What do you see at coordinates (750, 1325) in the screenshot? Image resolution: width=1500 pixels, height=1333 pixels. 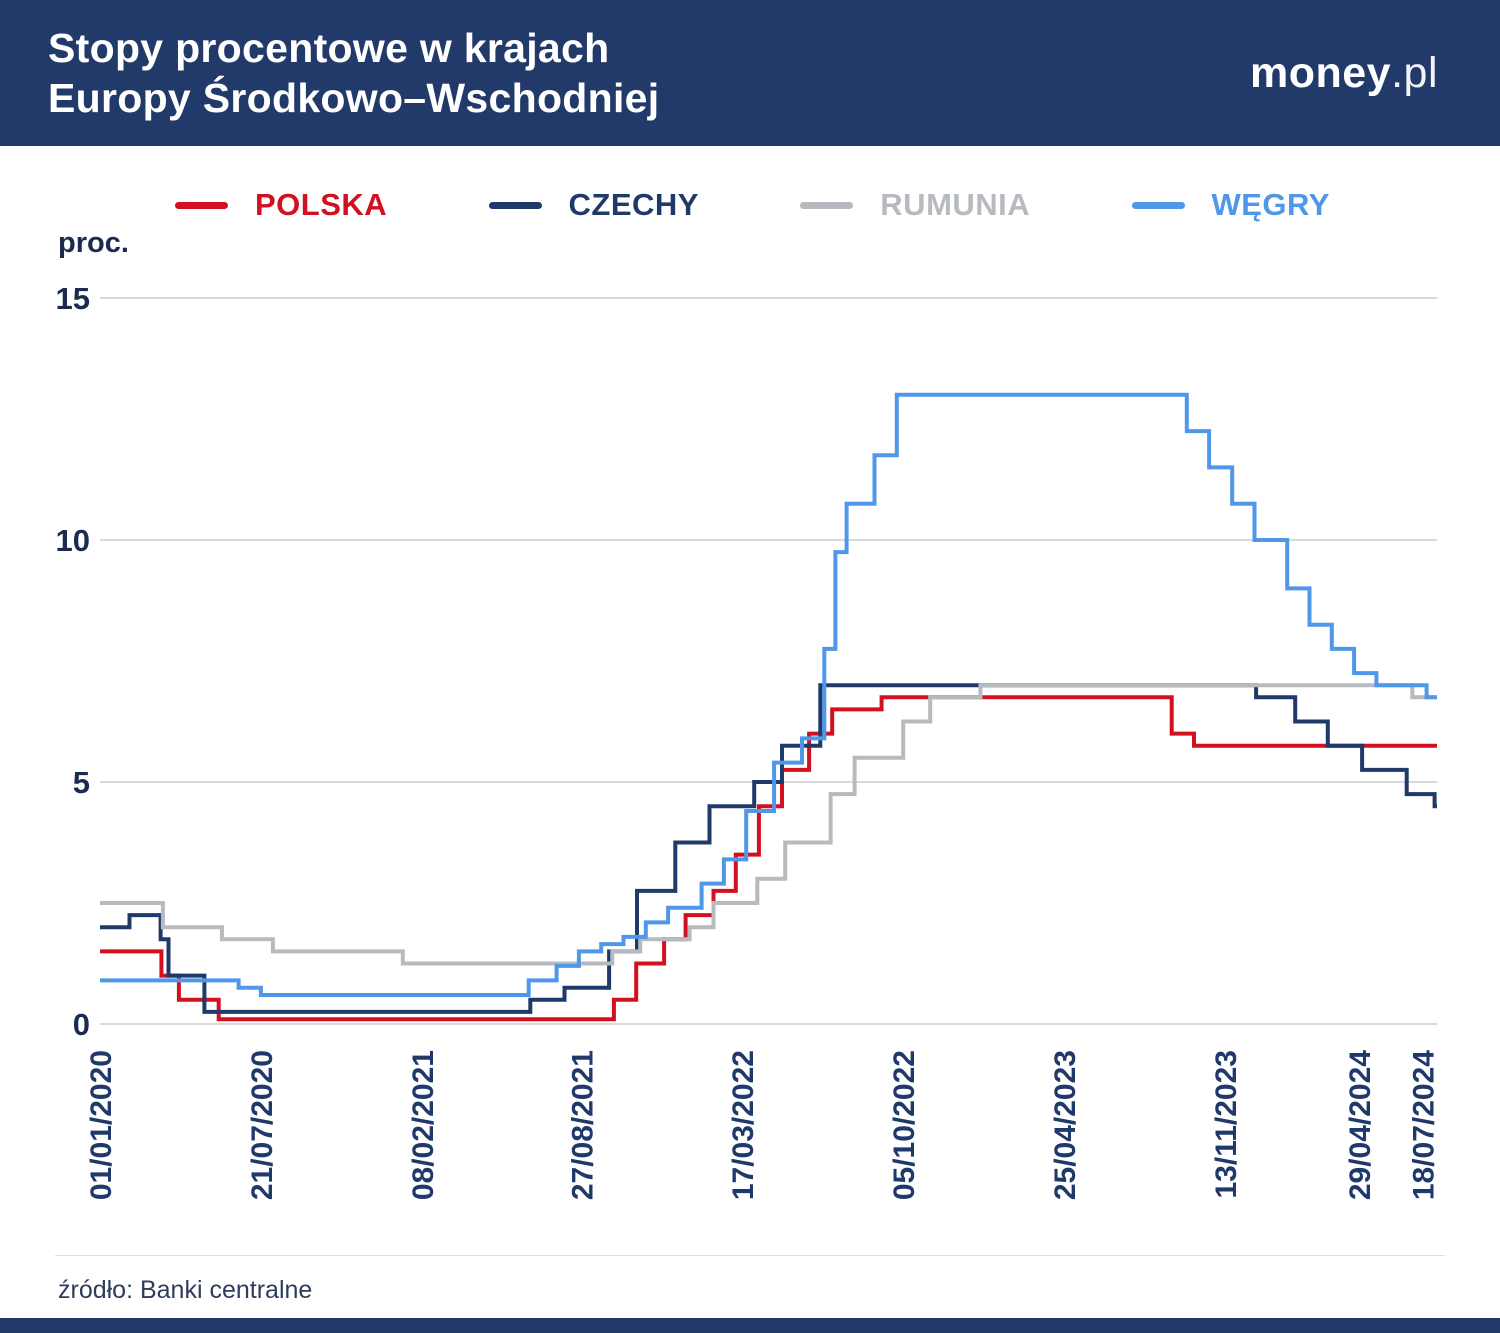 I see `bottom-accent-bar` at bounding box center [750, 1325].